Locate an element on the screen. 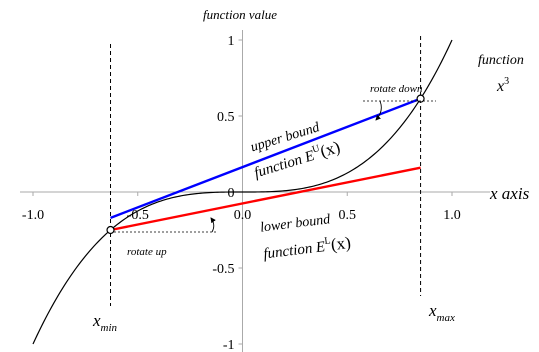 The image size is (539, 352). lower-bound-line1: lower bound is located at coordinates (295, 224).